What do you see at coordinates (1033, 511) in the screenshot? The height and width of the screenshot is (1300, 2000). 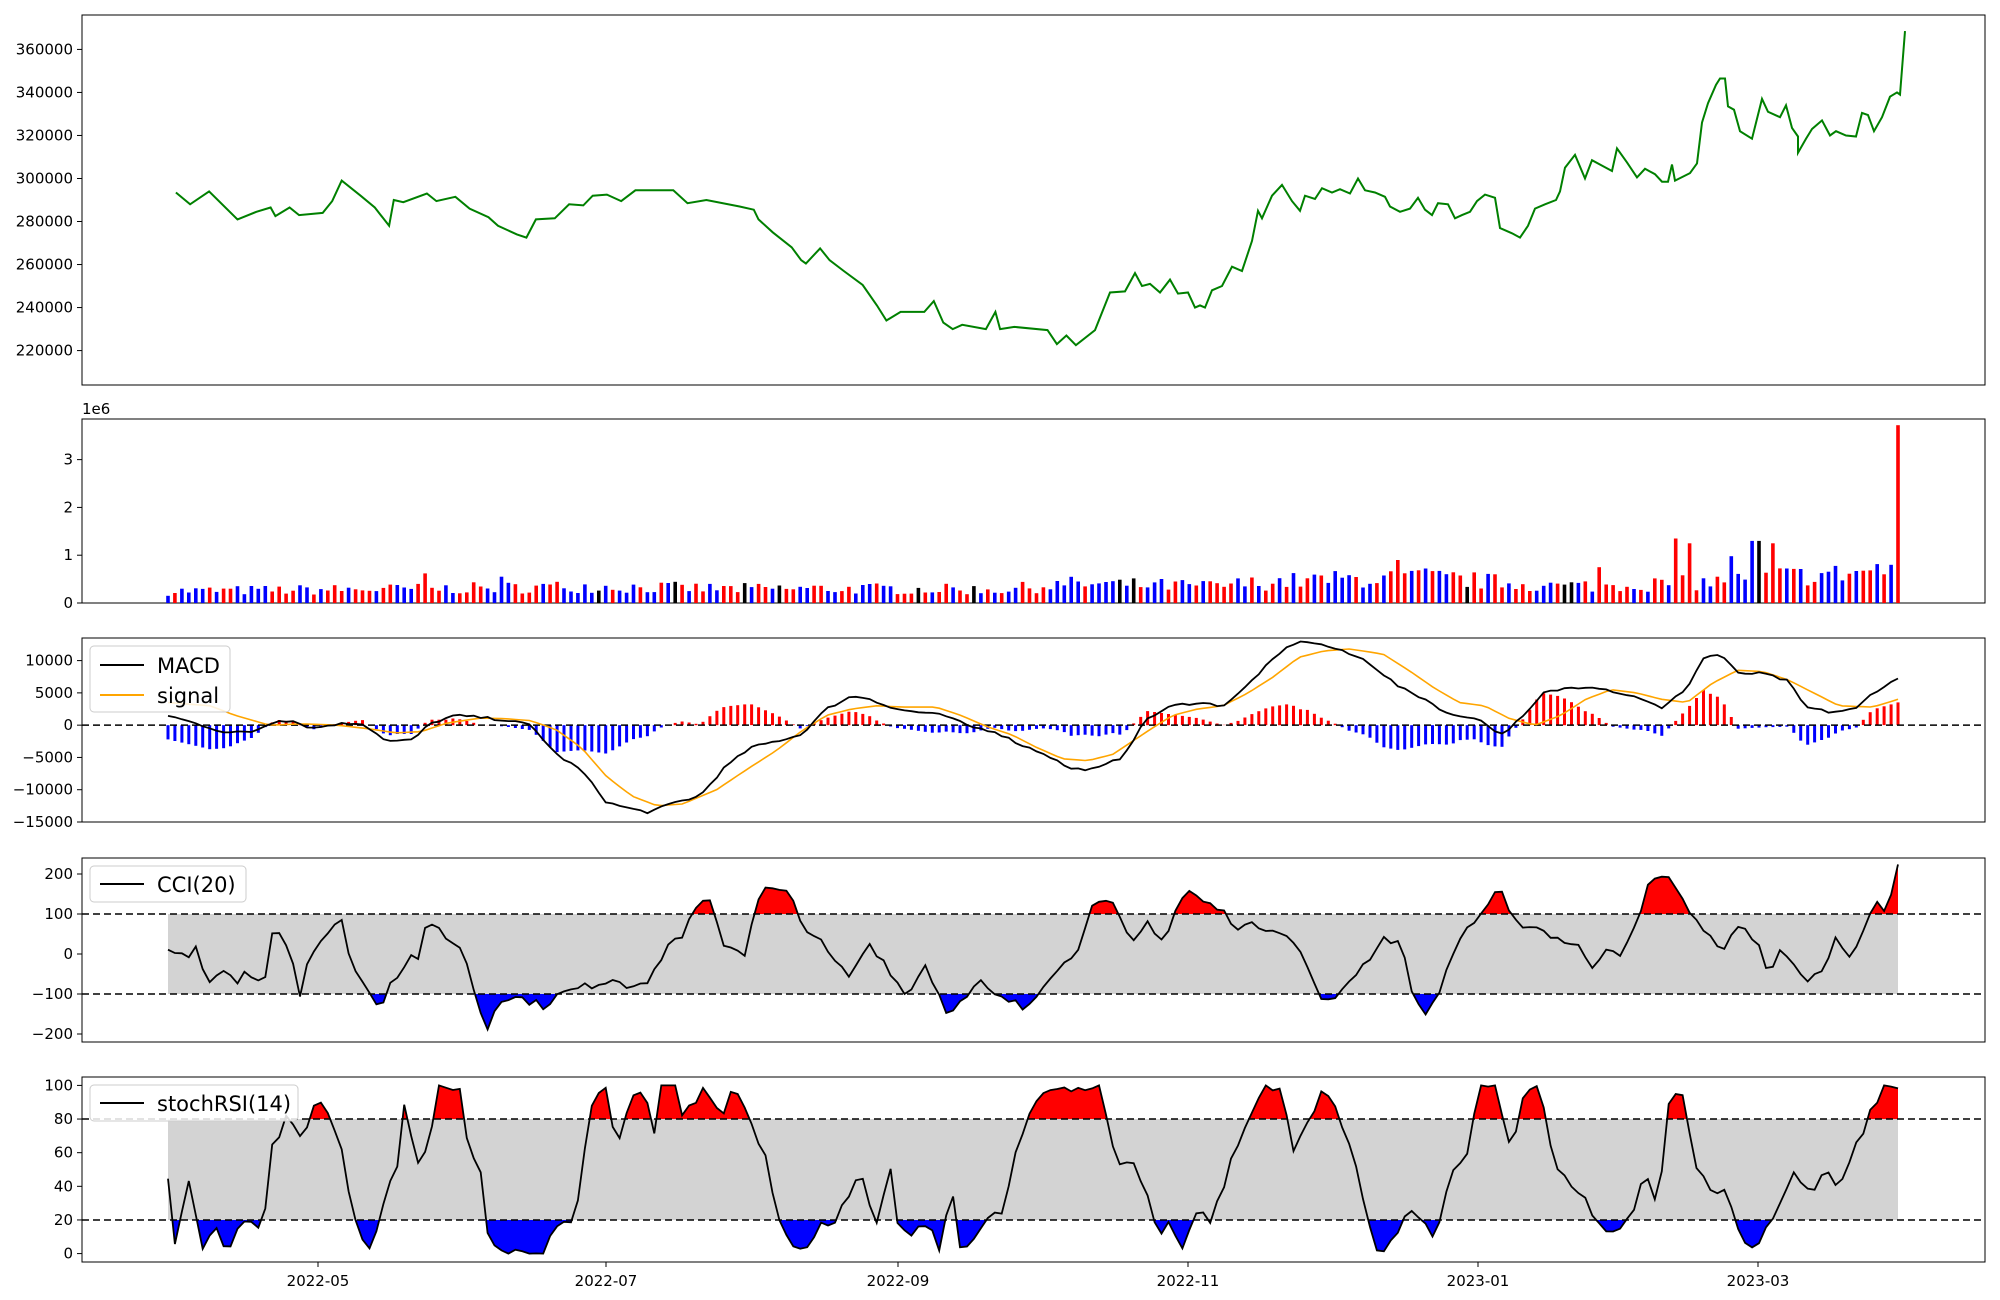 I see `volume-panel-frame` at bounding box center [1033, 511].